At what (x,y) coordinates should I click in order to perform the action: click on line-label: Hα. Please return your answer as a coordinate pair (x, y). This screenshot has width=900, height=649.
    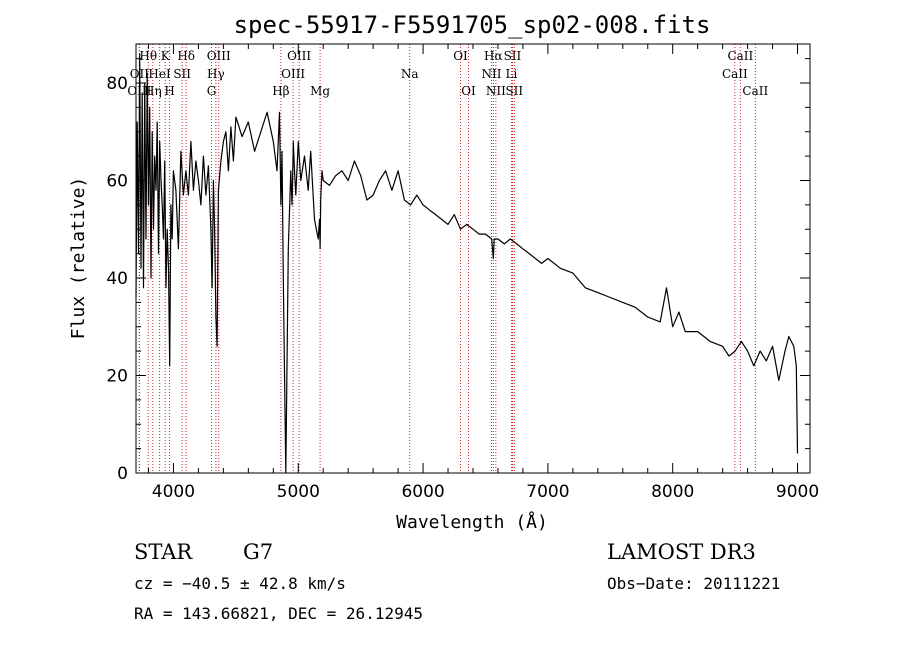
    Looking at the image, I should click on (493, 56).